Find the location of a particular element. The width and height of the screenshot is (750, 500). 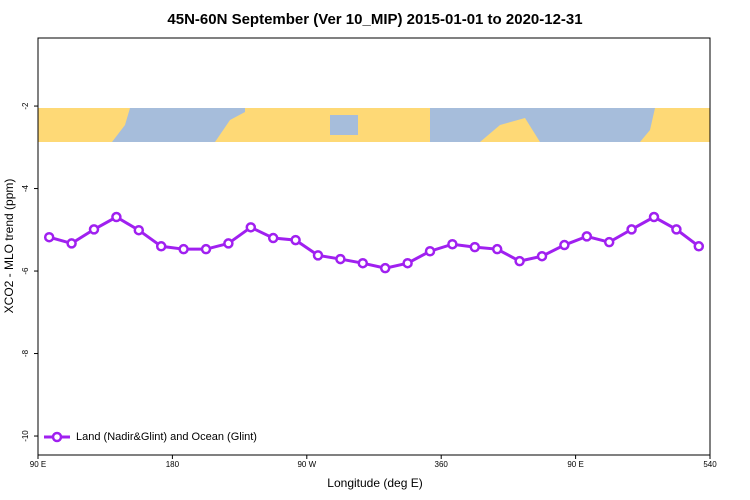

legend-label: Land (Nadir&Glint) and Ocean (Glint) is located at coordinates (166, 437).